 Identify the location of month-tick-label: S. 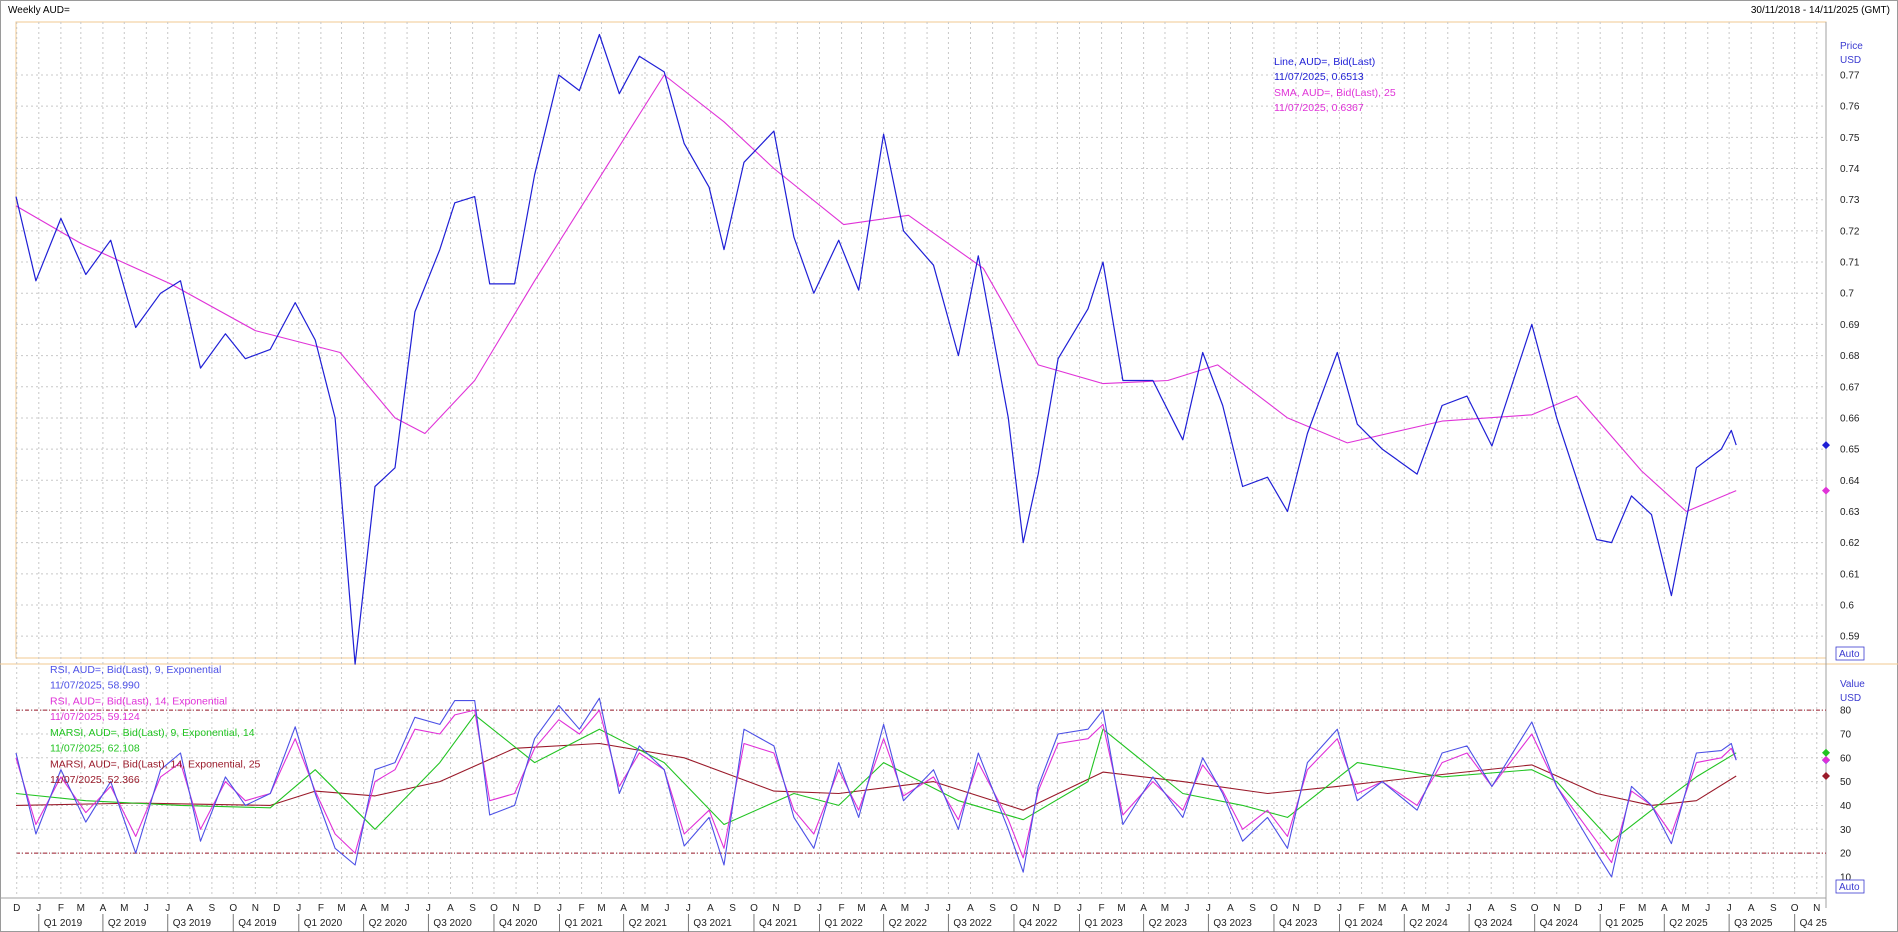
(1513, 908).